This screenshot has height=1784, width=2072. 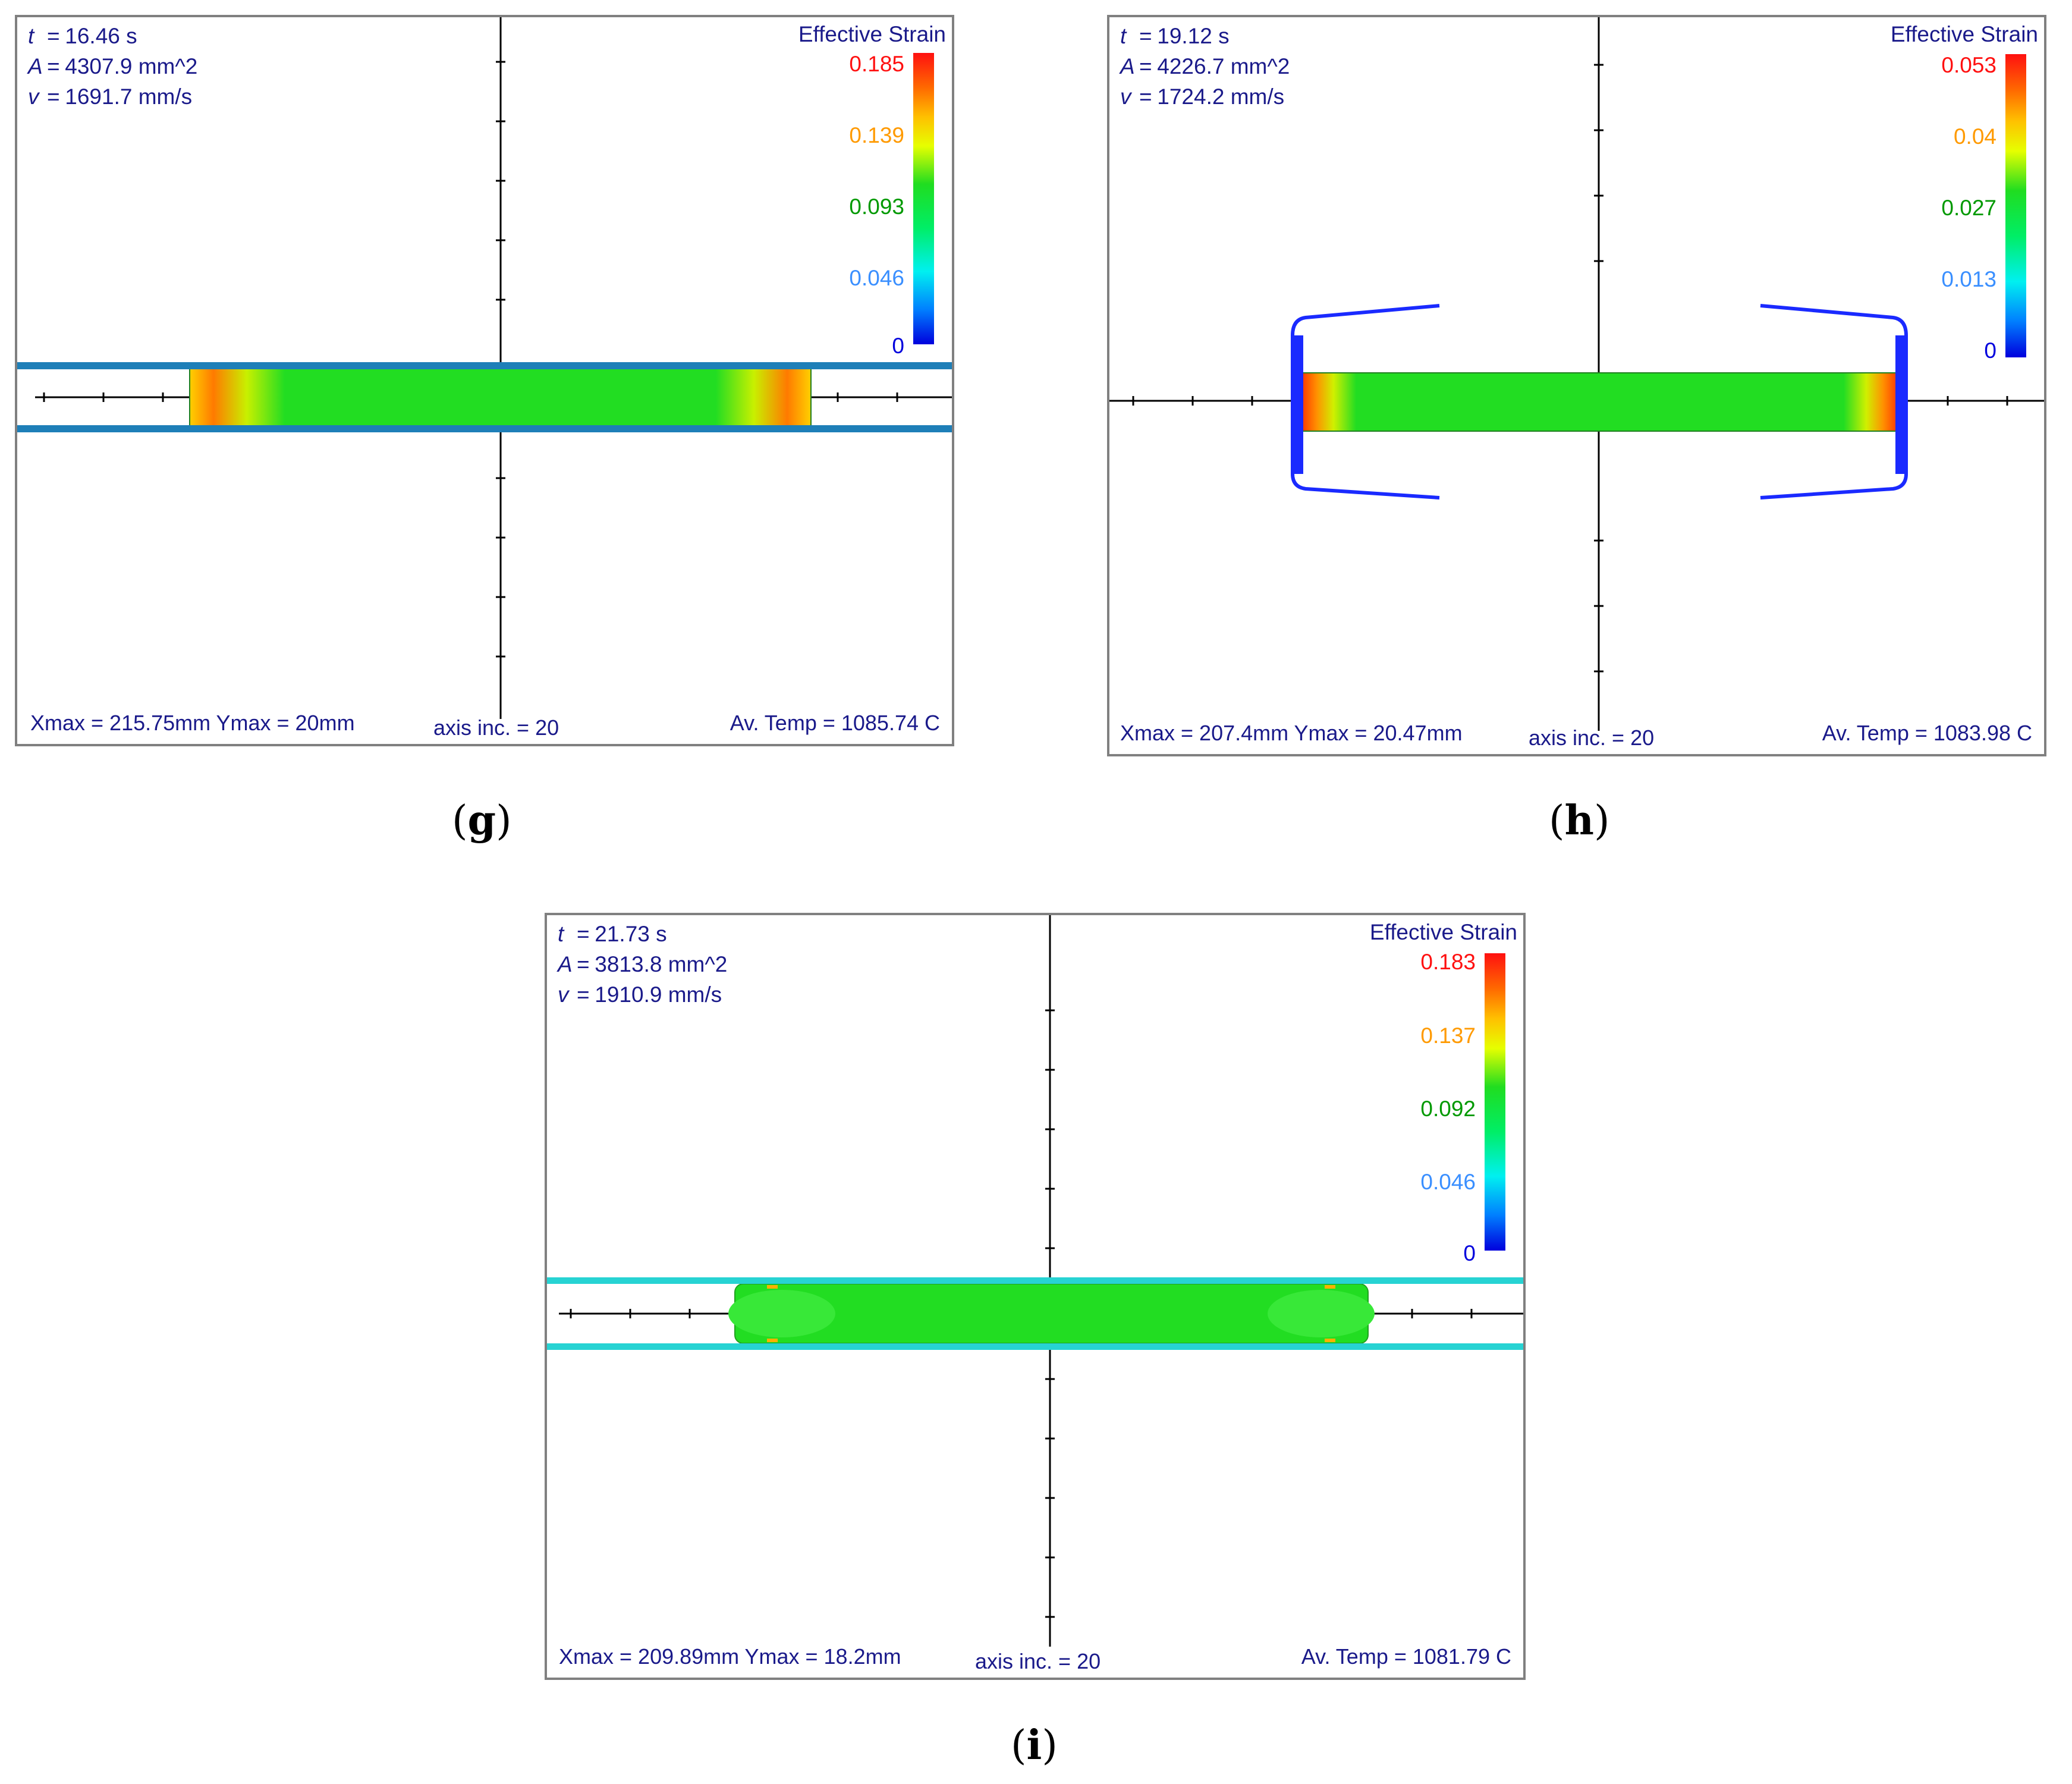 I want to click on workpiece-end-right-h, so click(x=1872, y=402).